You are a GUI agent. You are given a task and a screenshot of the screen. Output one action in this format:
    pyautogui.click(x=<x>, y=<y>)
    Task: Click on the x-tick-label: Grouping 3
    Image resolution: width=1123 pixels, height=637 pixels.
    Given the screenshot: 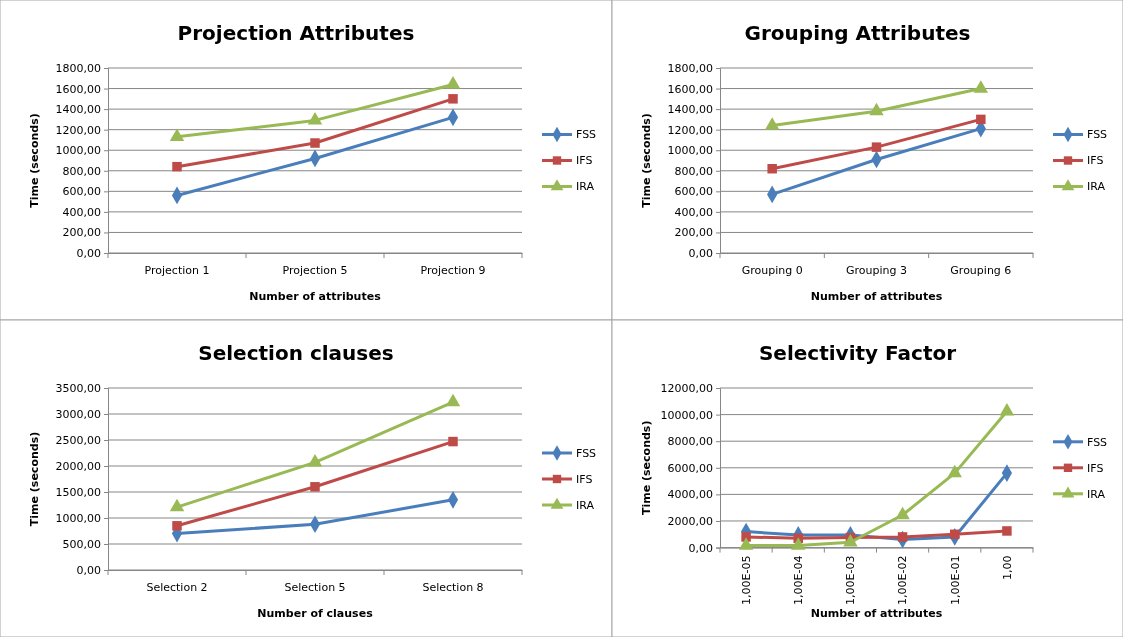 What is the action you would take?
    pyautogui.click(x=876, y=270)
    